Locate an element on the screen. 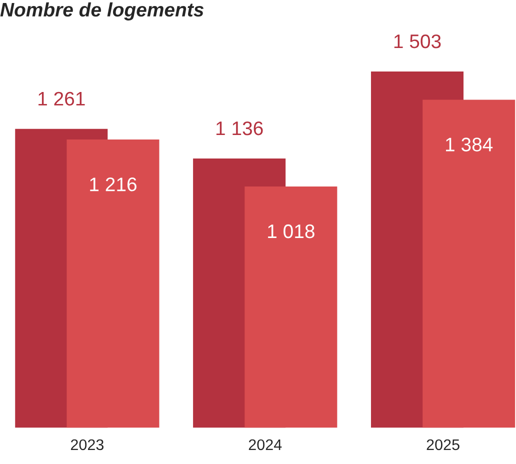  data-label: 1 261 is located at coordinates (61, 99).